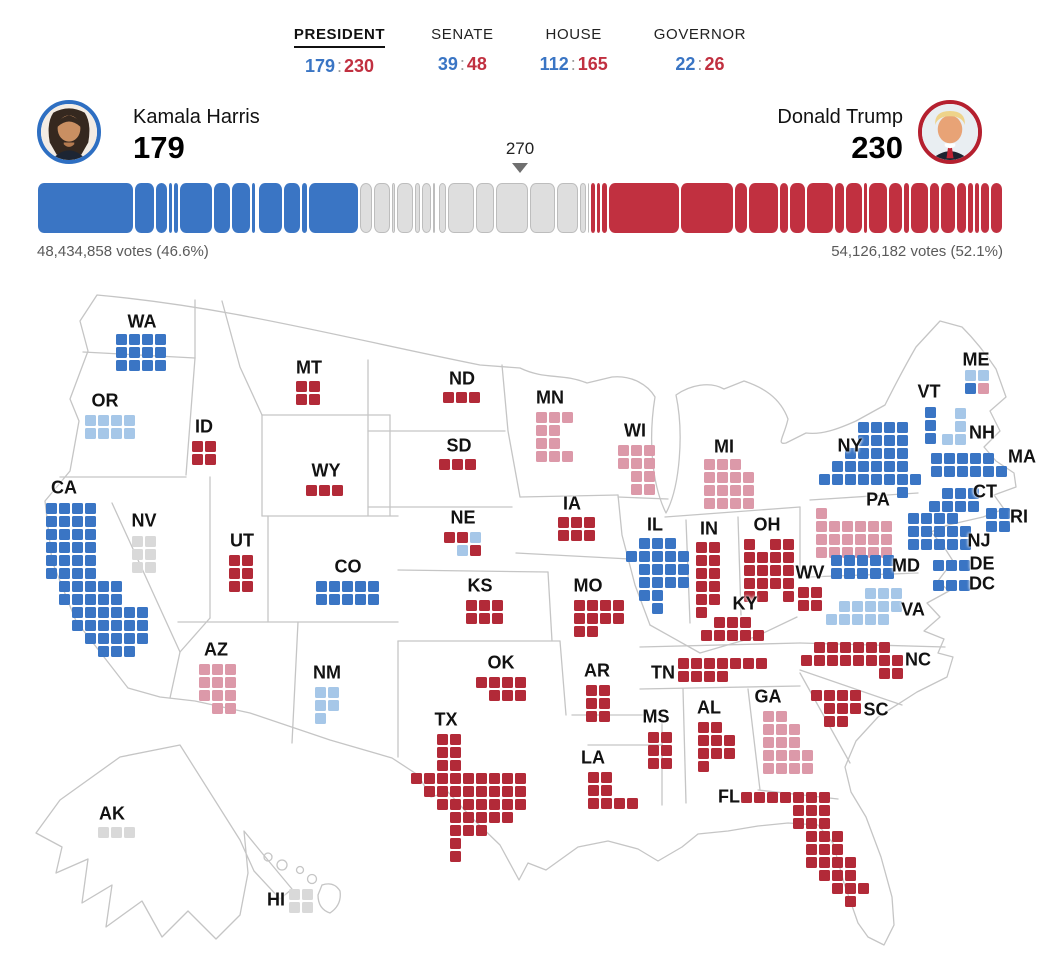  Describe the element at coordinates (722, 670) in the screenshot. I see `state-tn` at that location.